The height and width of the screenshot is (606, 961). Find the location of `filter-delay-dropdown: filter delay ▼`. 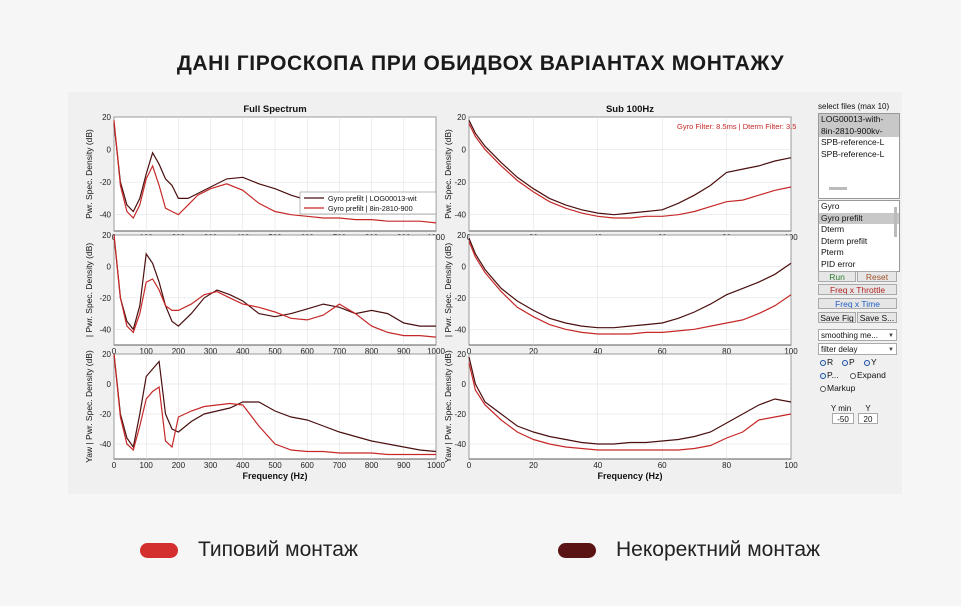

filter-delay-dropdown: filter delay ▼ is located at coordinates (857, 349).